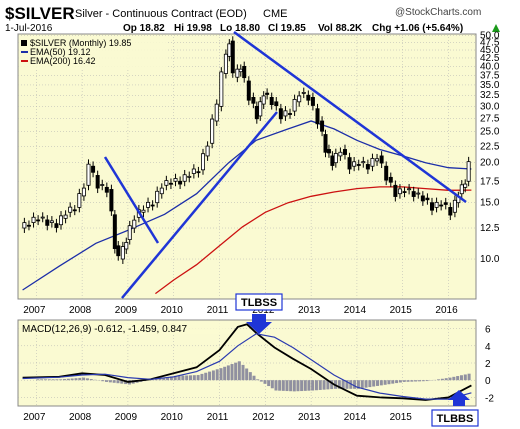 This screenshot has width=520, height=429. Describe the element at coordinates (401, 310) in the screenshot. I see `price-x-tick-label: 2015` at that location.